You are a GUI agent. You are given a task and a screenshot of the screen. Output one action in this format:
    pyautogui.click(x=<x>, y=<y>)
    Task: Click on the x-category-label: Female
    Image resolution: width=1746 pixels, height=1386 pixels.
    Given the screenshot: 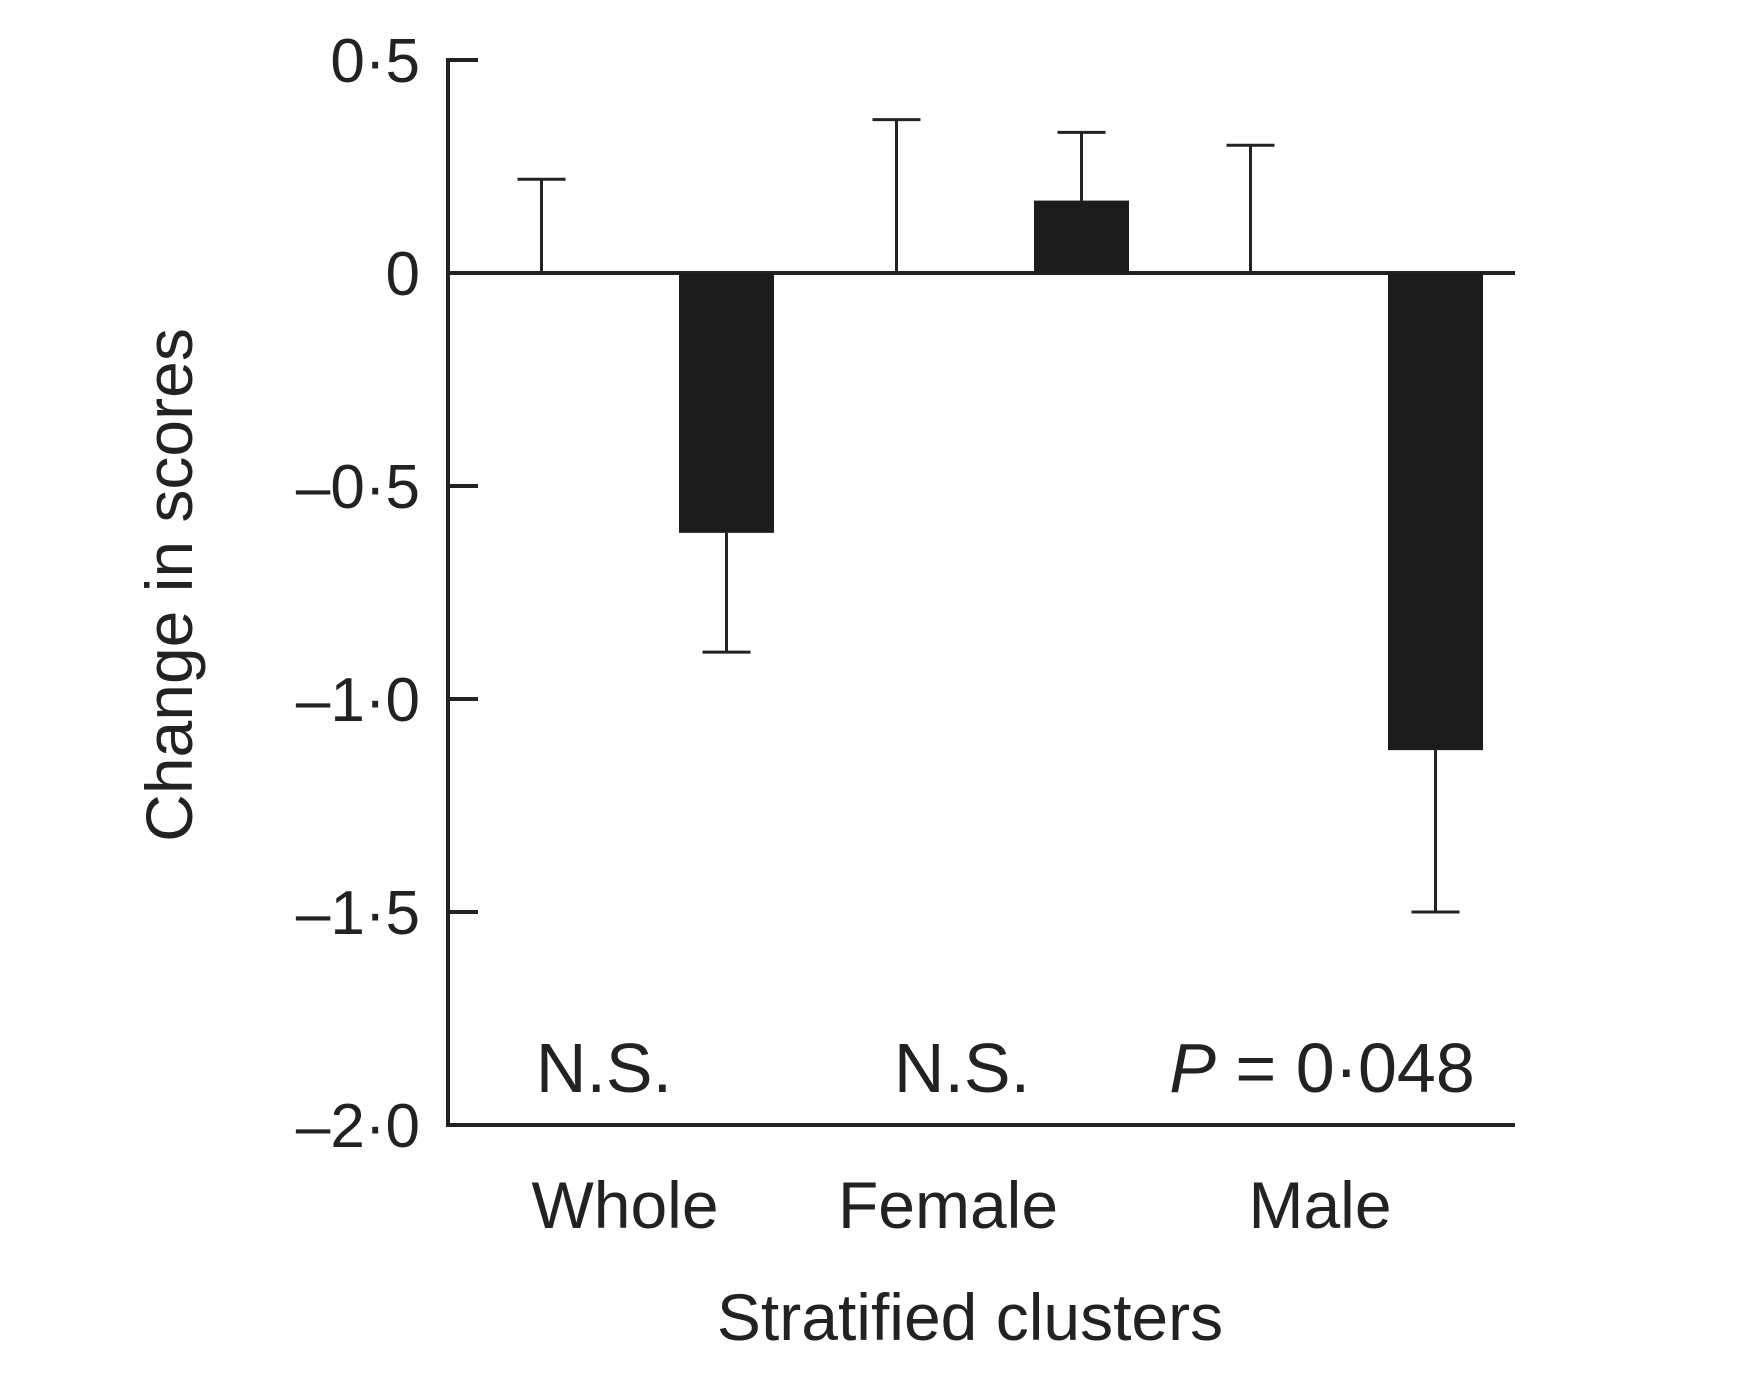 What is the action you would take?
    pyautogui.click(x=948, y=1205)
    